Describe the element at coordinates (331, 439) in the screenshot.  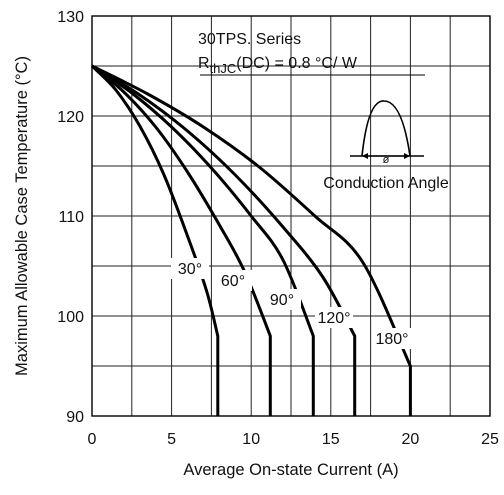
I see `x-tick-label: 15` at that location.